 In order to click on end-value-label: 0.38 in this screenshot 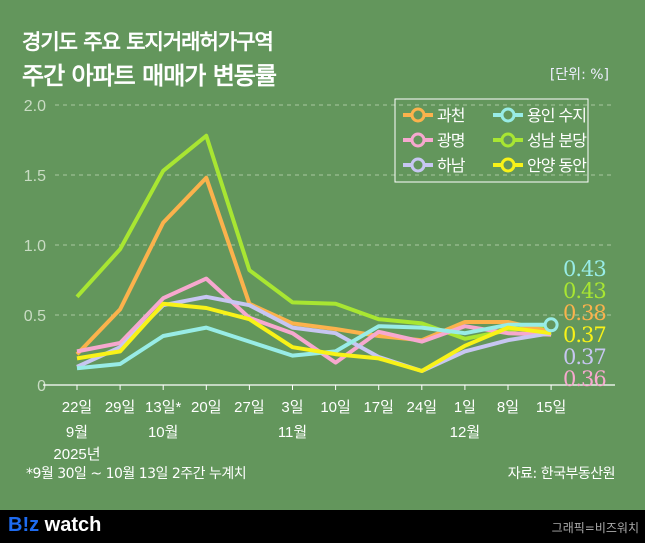, I will do `click(584, 313)`.